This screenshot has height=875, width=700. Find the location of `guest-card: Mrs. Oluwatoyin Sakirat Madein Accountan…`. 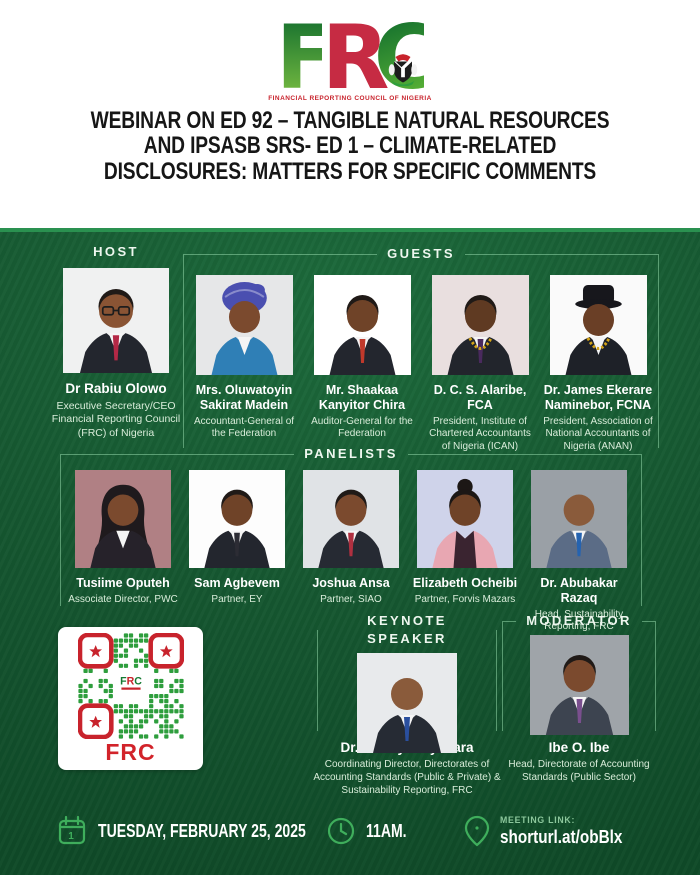

guest-card: Mrs. Oluwatoyin Sakirat Madein Accountan… is located at coordinates (244, 358).